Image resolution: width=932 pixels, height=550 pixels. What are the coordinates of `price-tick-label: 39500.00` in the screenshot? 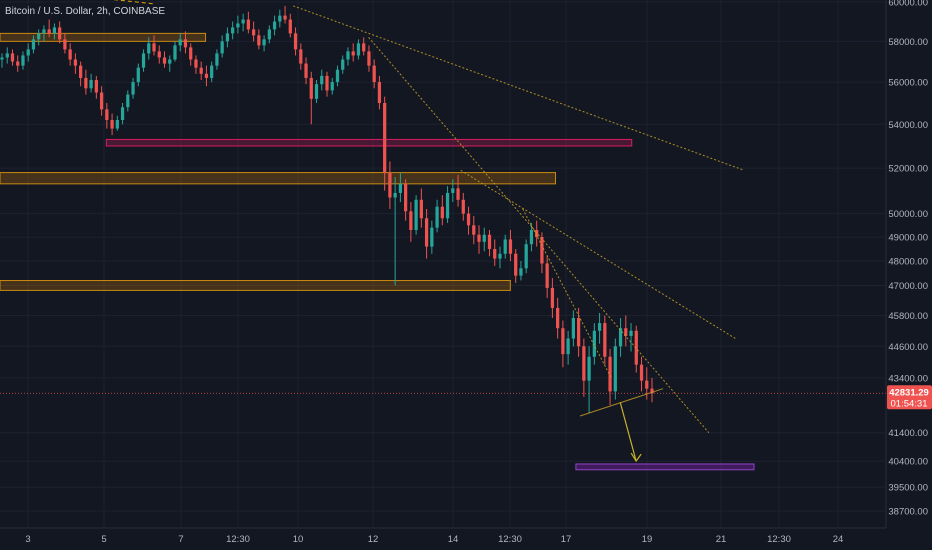 It's located at (908, 488).